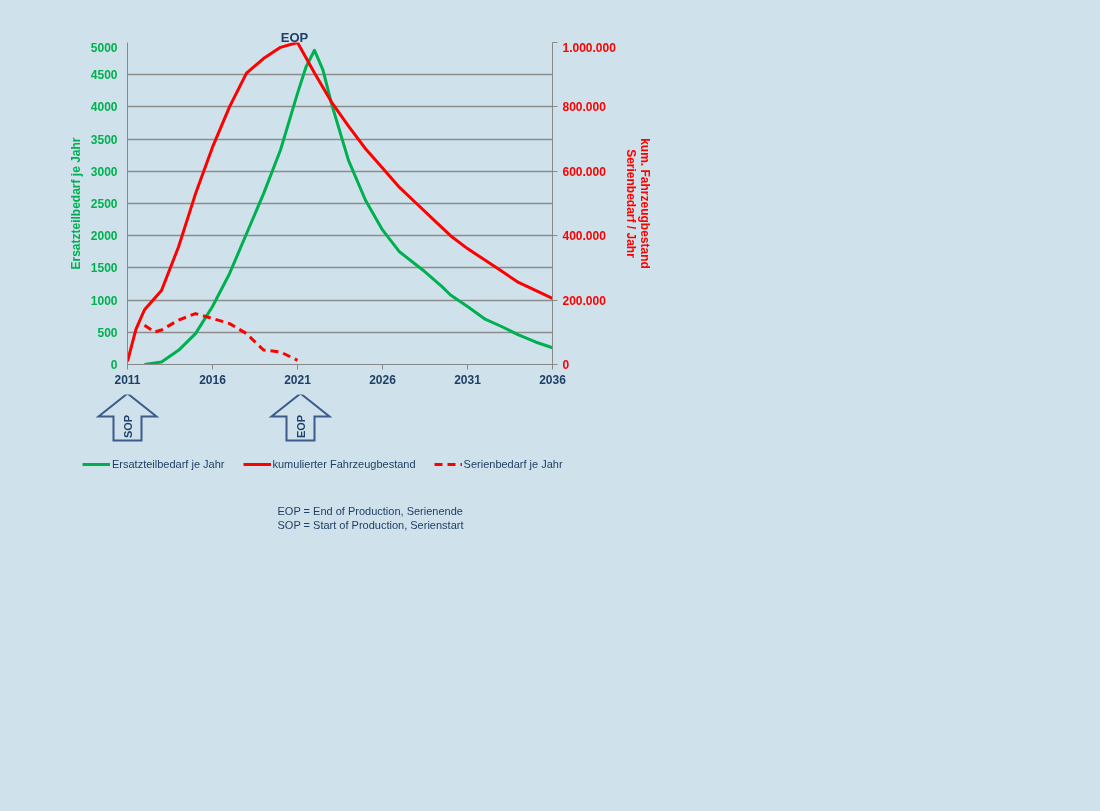  What do you see at coordinates (584, 300) in the screenshot?
I see `y2-tick-label: 200.000` at bounding box center [584, 300].